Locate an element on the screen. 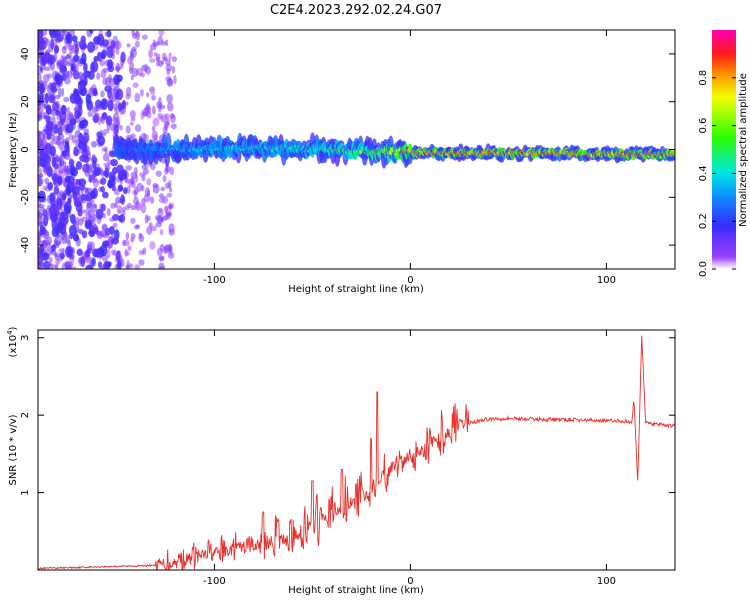  spectrogram-band-core is located at coordinates (673, 154).